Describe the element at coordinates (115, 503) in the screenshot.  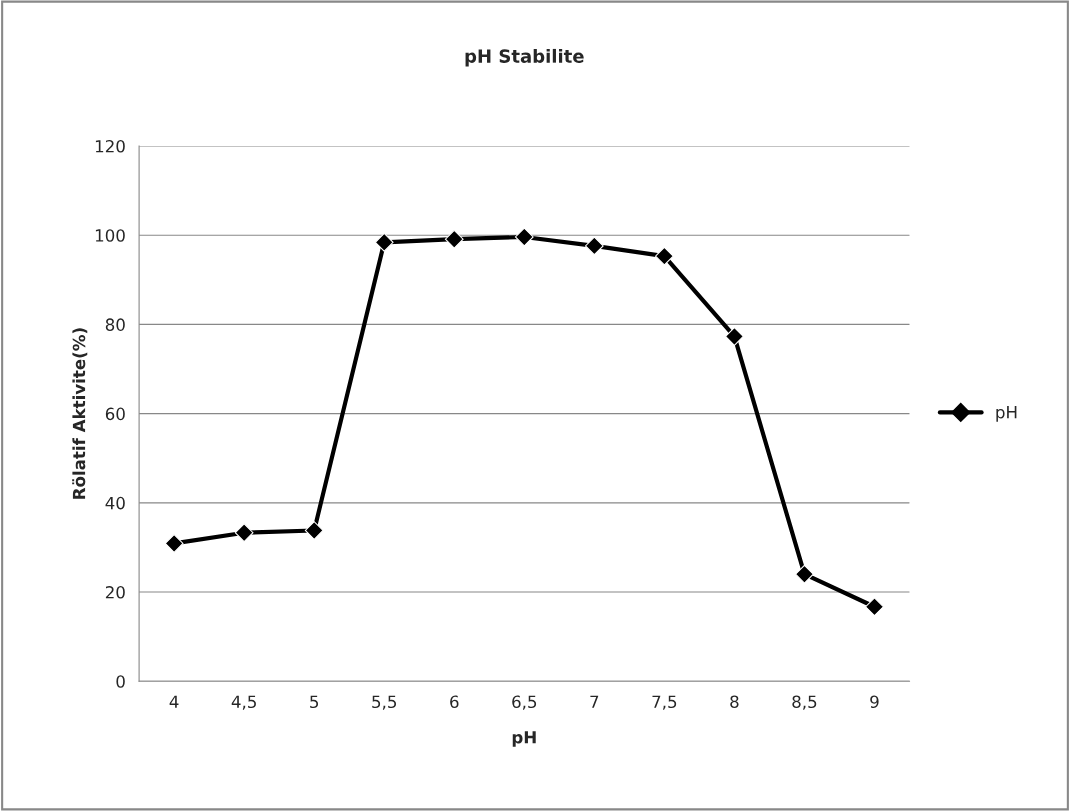
I see `y-tick-label: 40` at that location.